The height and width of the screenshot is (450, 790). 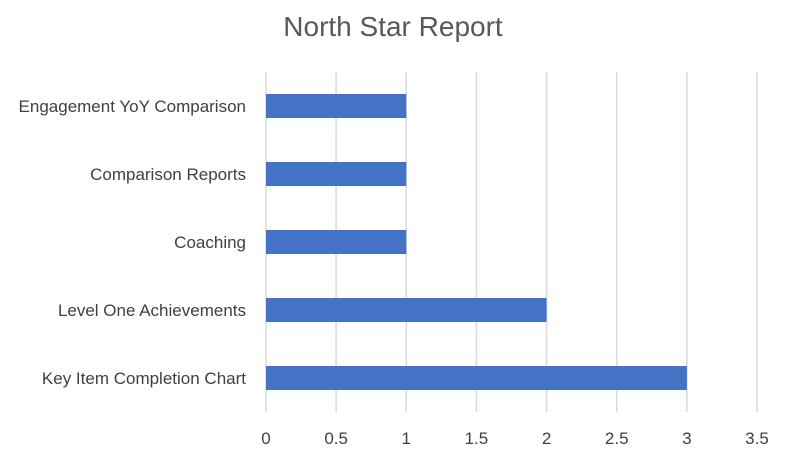 What do you see at coordinates (265, 438) in the screenshot?
I see `x-tick-label: 0` at bounding box center [265, 438].